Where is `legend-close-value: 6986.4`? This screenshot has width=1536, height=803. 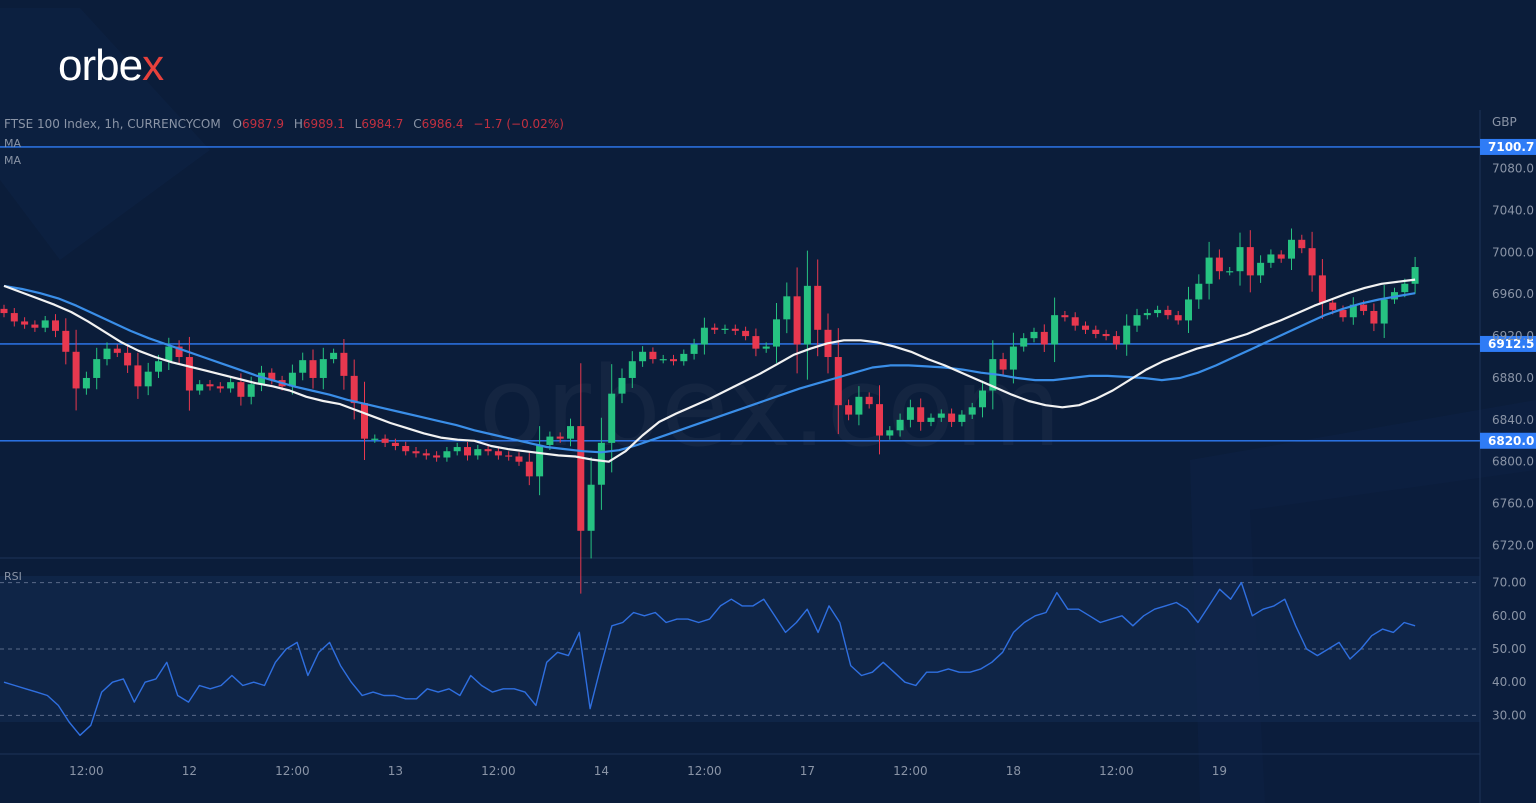
legend-close-value: 6986.4 is located at coordinates (443, 124).